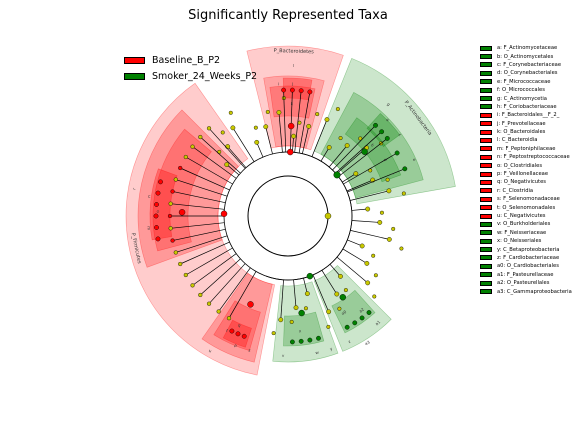 The width and height of the screenshot is (576, 432). What do you see at coordinates (521, 90) in the screenshot?
I see `clade-legend-label: f: O_Micrococcales` at bounding box center [521, 90].